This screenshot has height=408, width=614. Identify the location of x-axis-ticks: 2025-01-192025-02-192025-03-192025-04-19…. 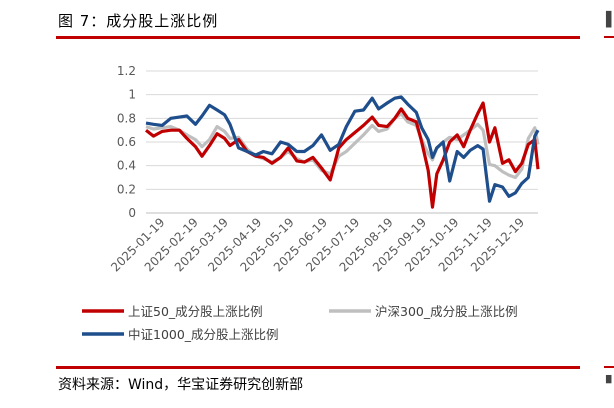
(317, 244).